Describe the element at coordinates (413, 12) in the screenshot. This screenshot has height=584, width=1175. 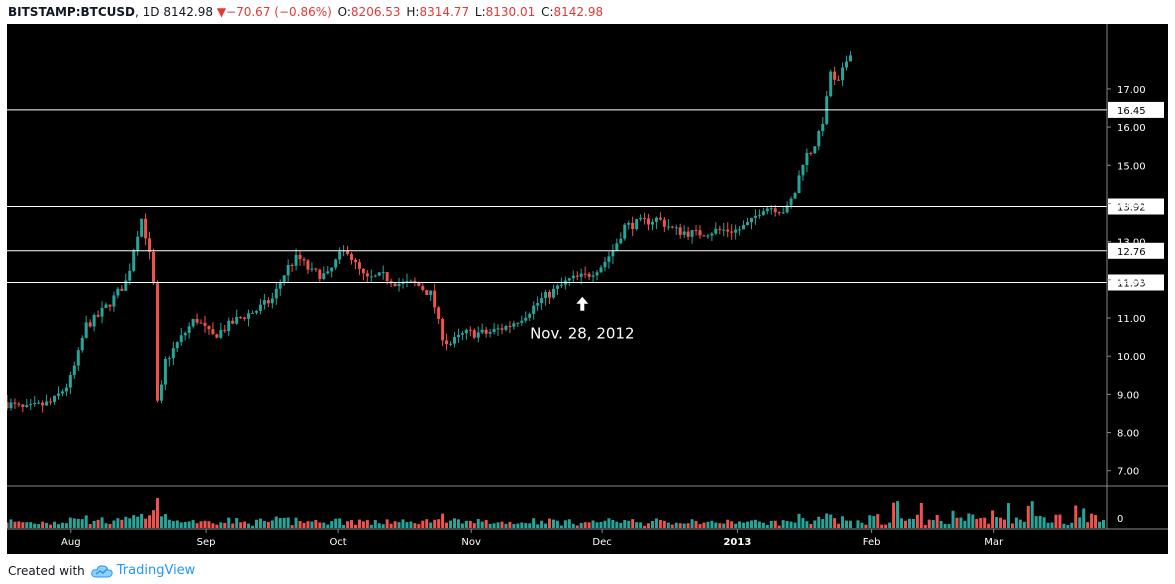
I see `high-label: H:` at that location.